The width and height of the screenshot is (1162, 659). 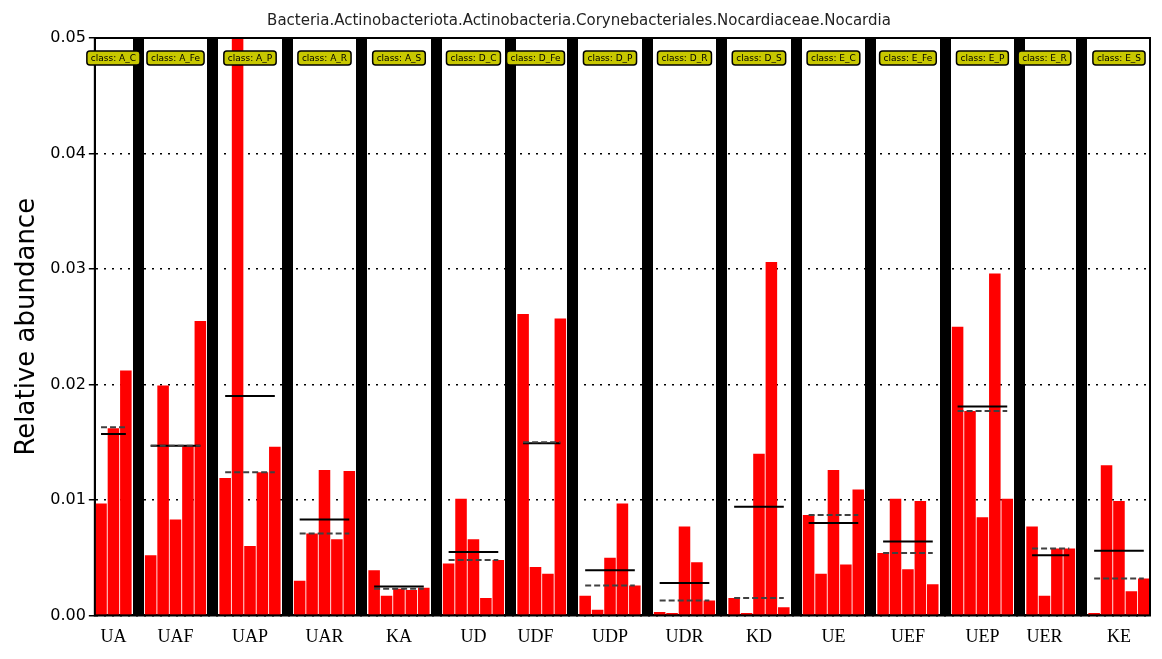 What do you see at coordinates (68, 268) in the screenshot?
I see `y-tick-label: 0.03` at bounding box center [68, 268].